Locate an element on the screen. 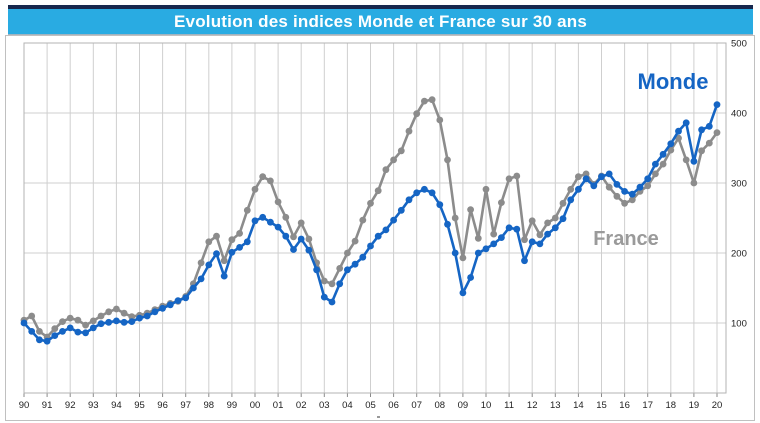 Image resolution: width=760 pixels, height=423 pixels. x-tick-label: 11 is located at coordinates (509, 405).